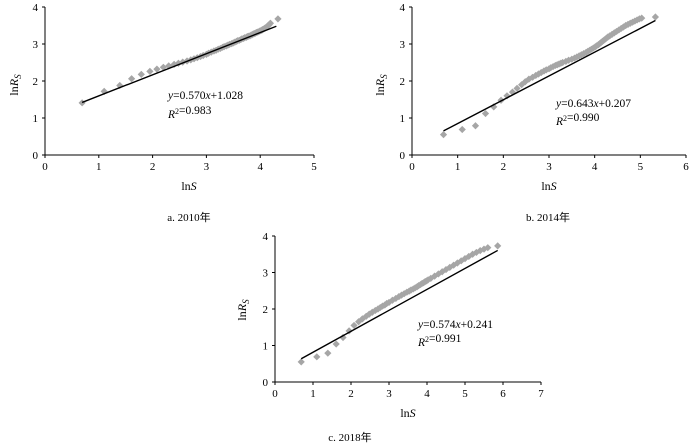 This screenshot has width=700, height=448. What do you see at coordinates (548, 217) in the screenshot?
I see `caption-2014: b. 2014年` at bounding box center [548, 217].